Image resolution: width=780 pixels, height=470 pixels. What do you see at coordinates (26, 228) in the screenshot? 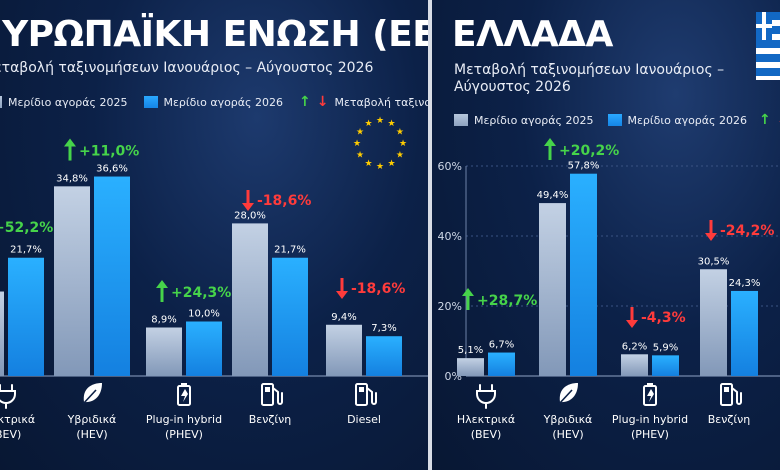
I see `change-label: +52,2%` at bounding box center [26, 228].